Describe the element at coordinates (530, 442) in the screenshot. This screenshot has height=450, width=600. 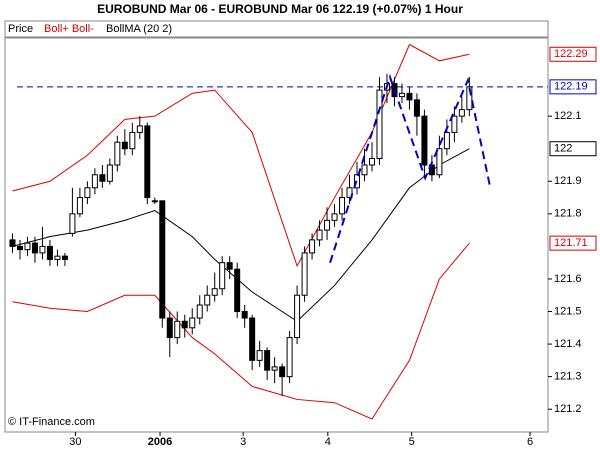
I see `x-tick-label: 6` at that location.